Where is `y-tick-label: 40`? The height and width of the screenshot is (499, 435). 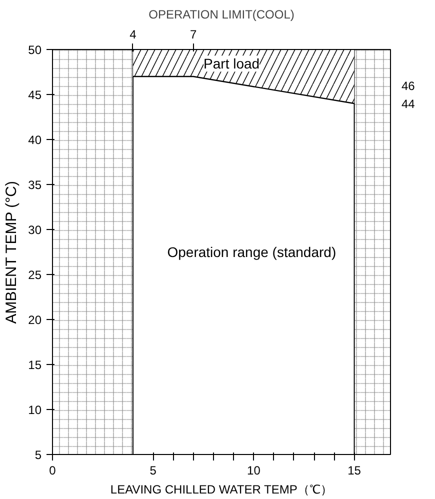 y-tick-label: 40 is located at coordinates (35, 140).